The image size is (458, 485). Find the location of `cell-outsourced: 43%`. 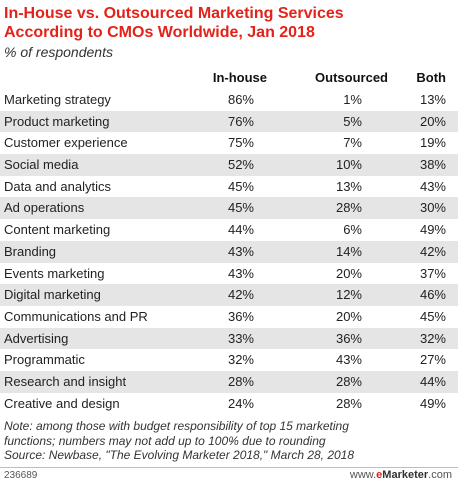

cell-outsourced: 43% is located at coordinates (348, 360).